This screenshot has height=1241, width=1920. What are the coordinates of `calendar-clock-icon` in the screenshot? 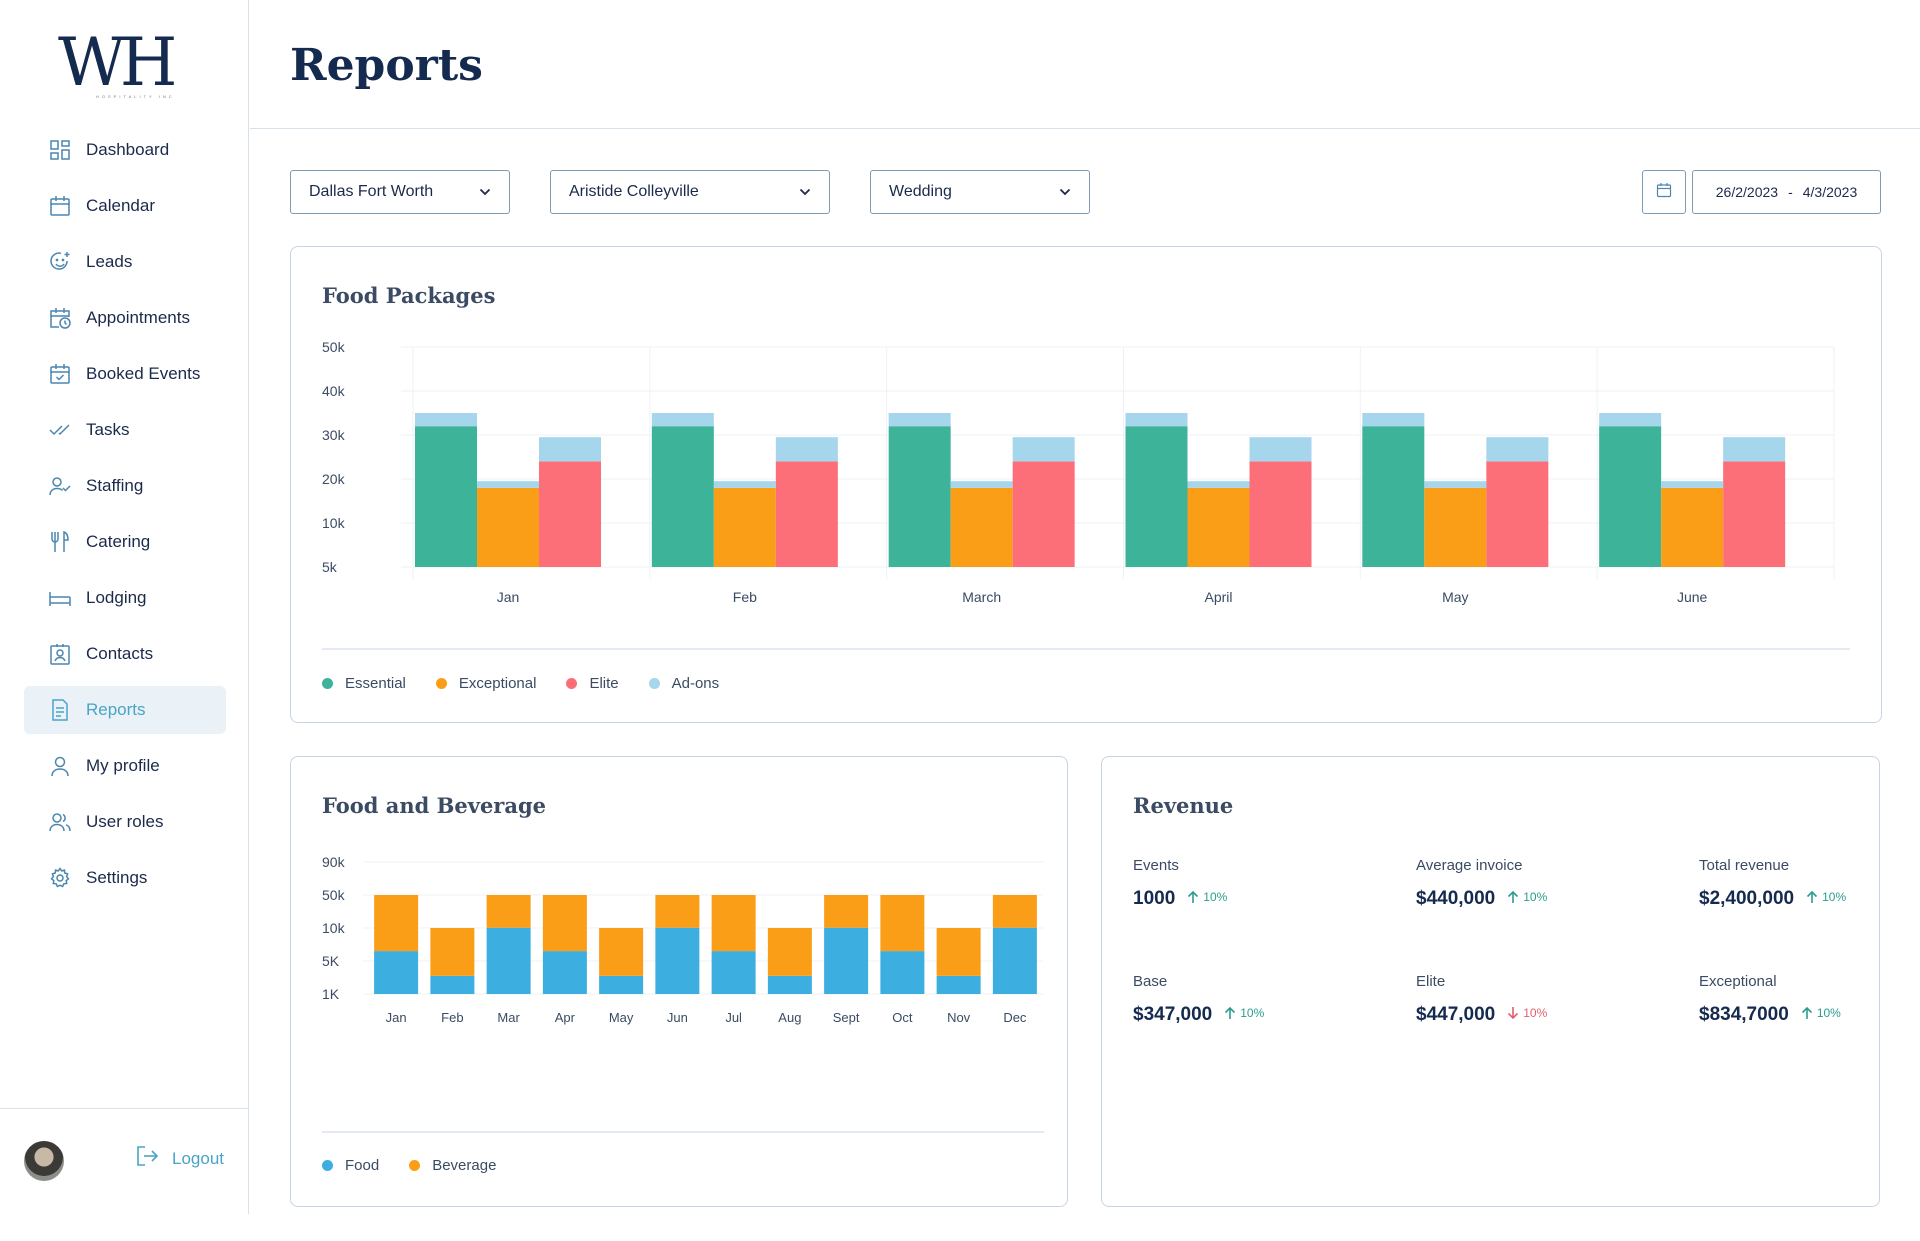 It's located at (60, 318).